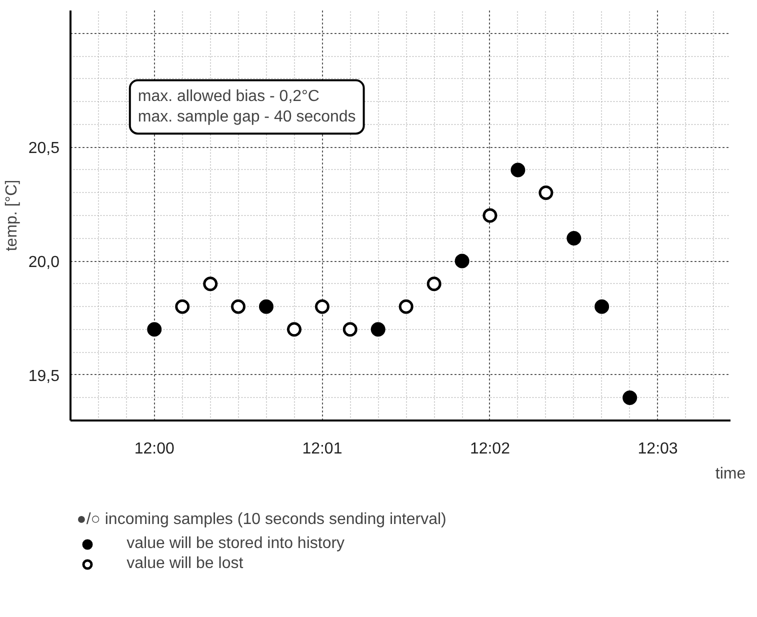  Describe the element at coordinates (44, 263) in the screenshot. I see `y-tick-label: 20,0` at that location.